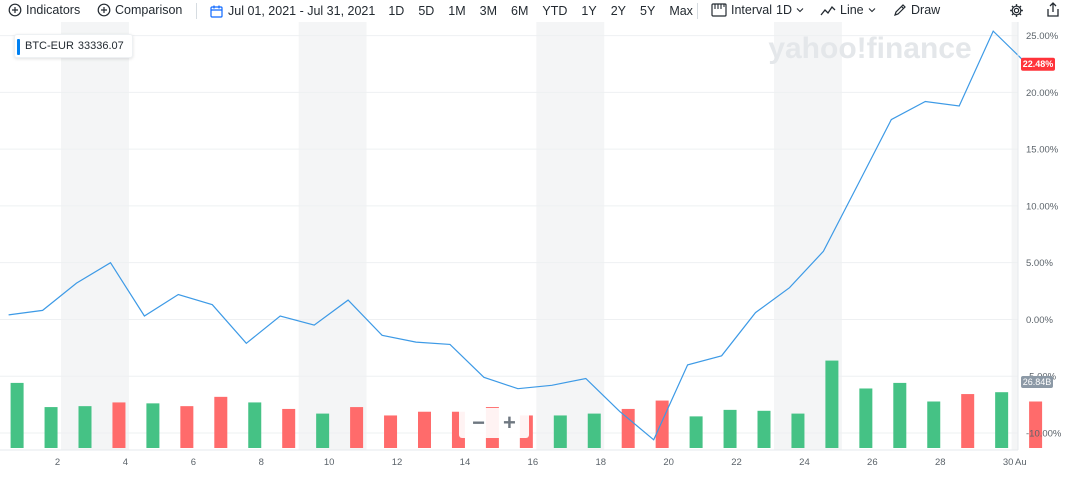 This screenshot has width=1086, height=478. I want to click on legend-symbol: BTC-EUR, so click(49, 46).